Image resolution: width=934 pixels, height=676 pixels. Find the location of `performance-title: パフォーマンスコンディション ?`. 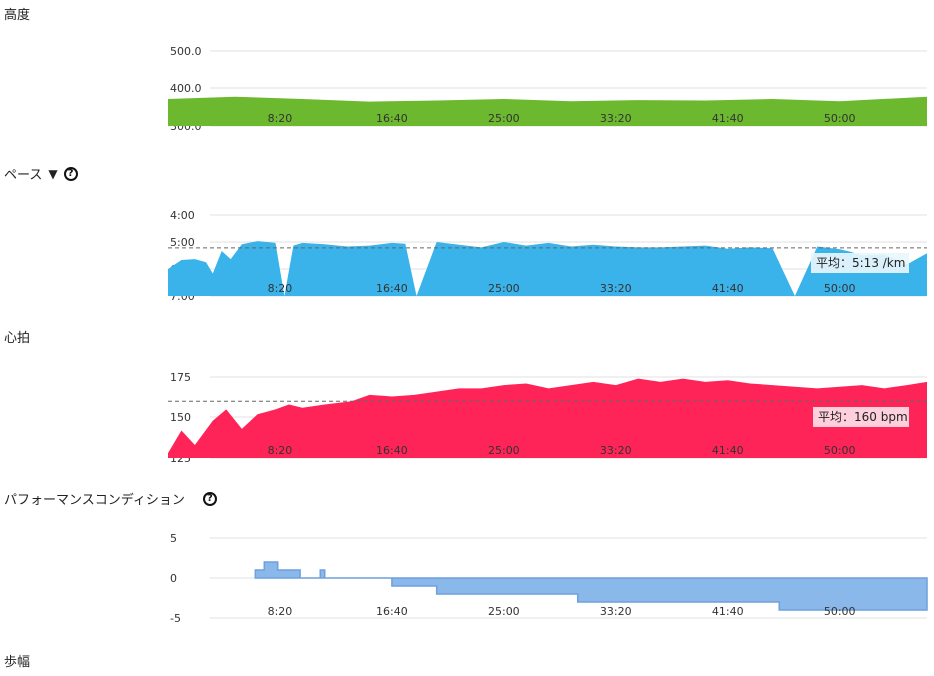

performance-title: パフォーマンスコンディション ? is located at coordinates (110, 498).